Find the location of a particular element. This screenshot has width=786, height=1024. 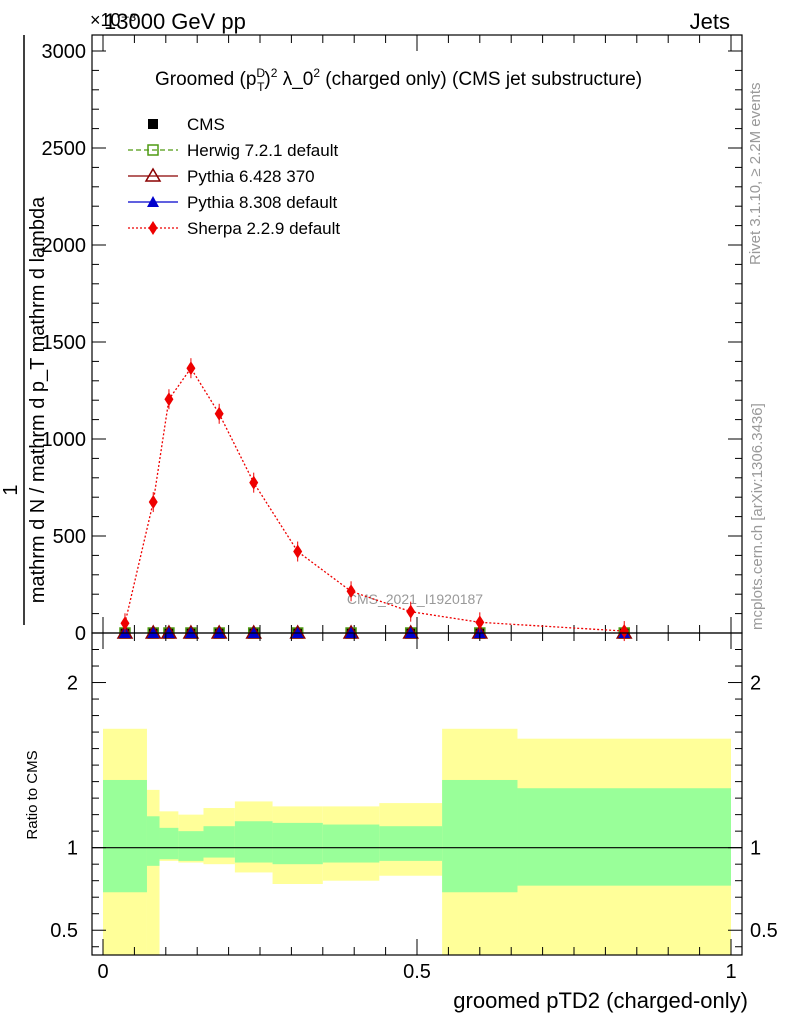

y-tick-label: 2500 is located at coordinates (64, 149).